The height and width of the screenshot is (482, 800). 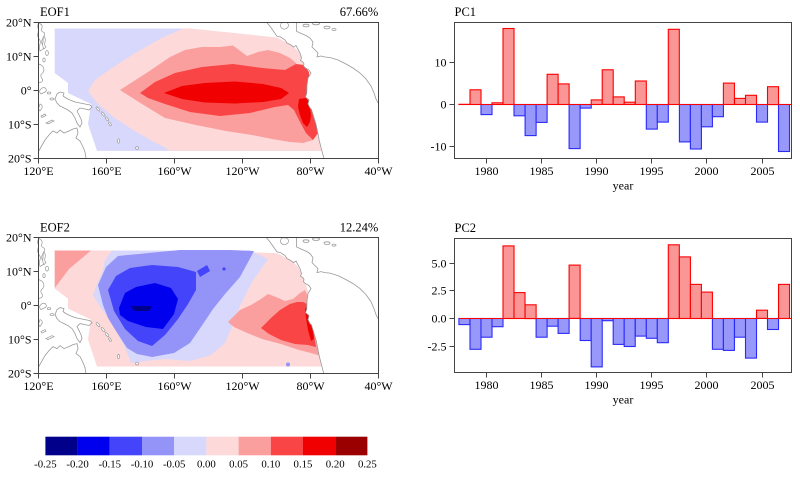 What do you see at coordinates (238, 464) in the screenshot?
I see `svg-text: 0.05` at bounding box center [238, 464].